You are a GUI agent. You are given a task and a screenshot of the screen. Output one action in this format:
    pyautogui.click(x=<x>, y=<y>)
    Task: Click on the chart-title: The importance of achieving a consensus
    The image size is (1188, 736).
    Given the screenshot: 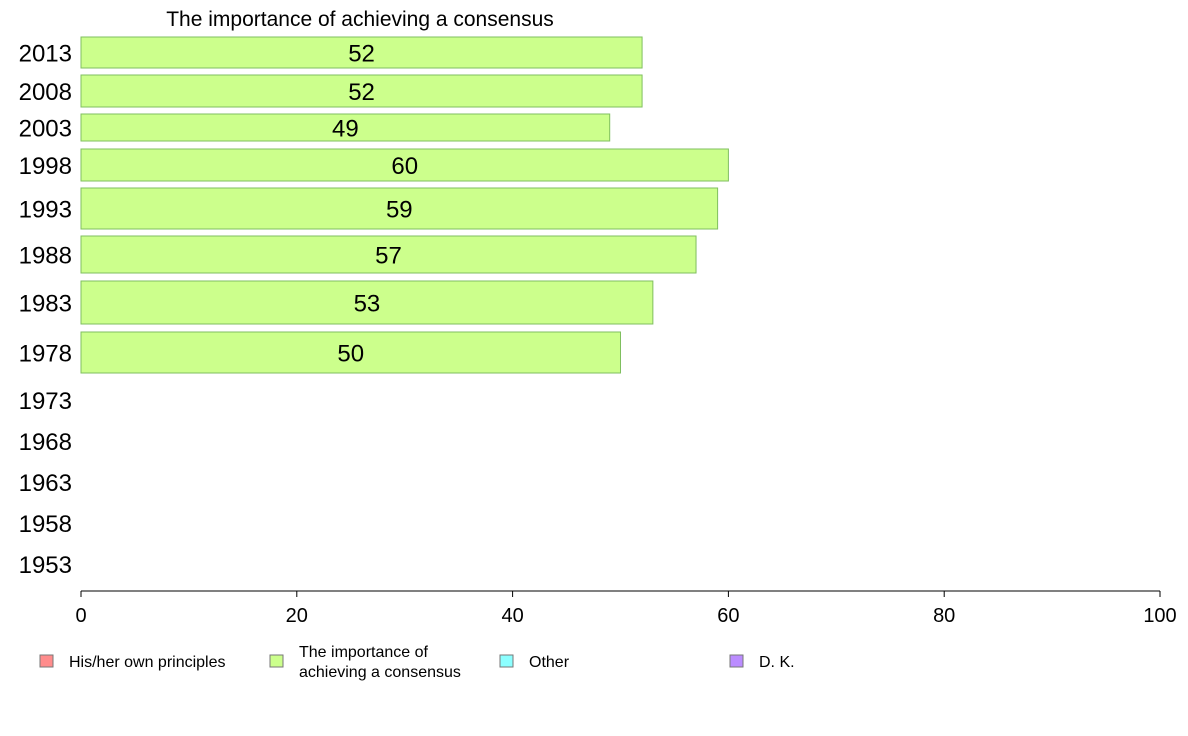 What is the action you would take?
    pyautogui.click(x=360, y=19)
    